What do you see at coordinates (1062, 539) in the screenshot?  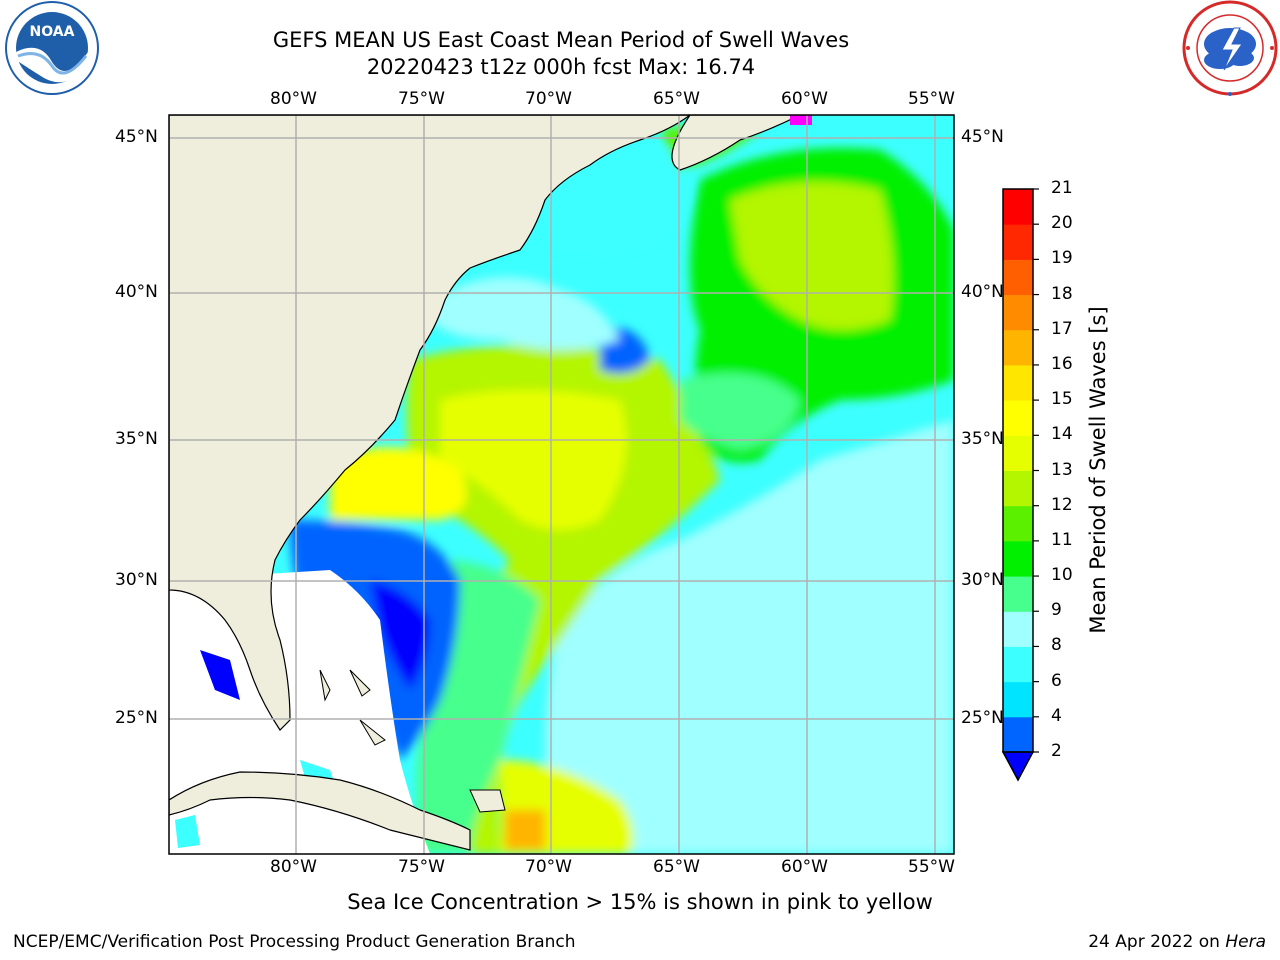 I see `colorbar-tick-label: 11` at bounding box center [1062, 539].